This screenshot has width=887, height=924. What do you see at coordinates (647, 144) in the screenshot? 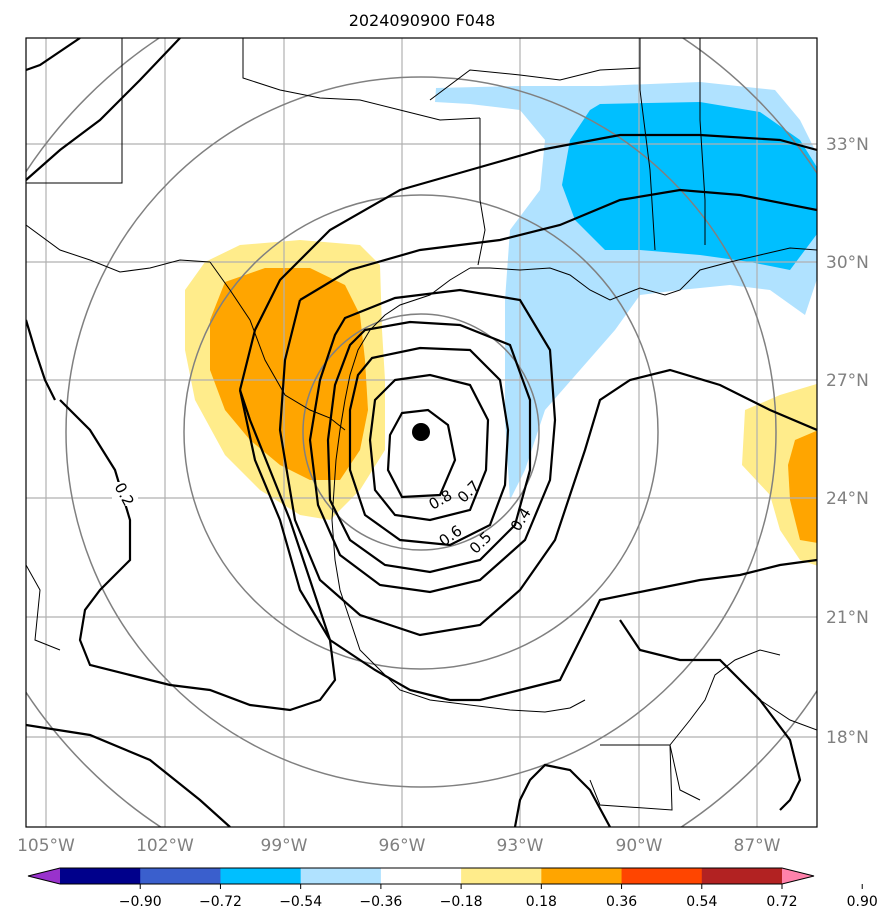
I see `border-ms-al` at bounding box center [647, 144].